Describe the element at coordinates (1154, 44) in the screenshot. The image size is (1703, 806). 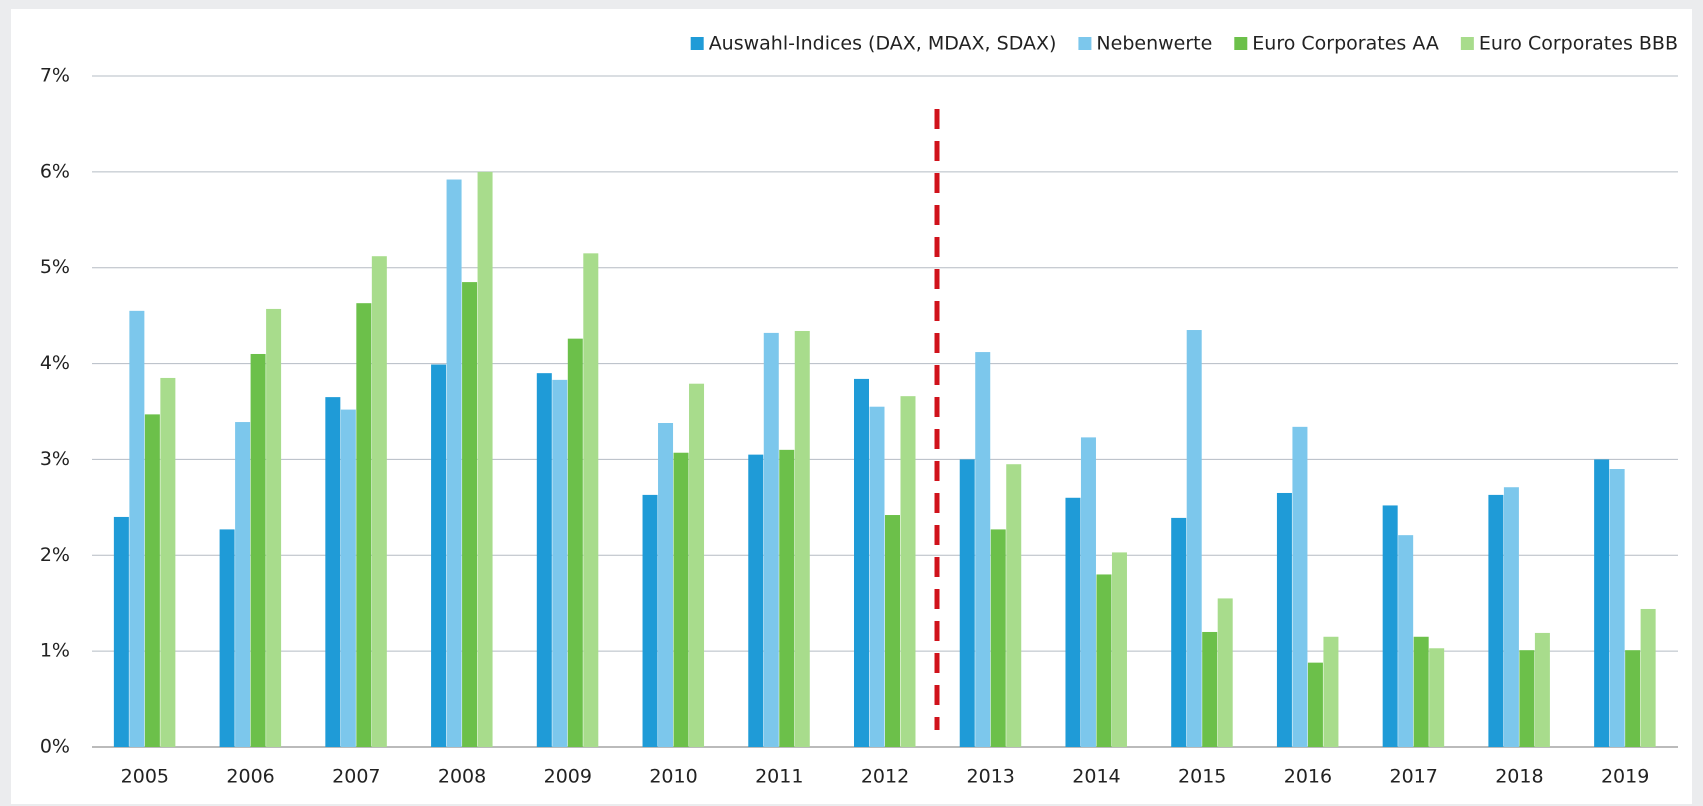
I see `legend-label: Nebenwerte` at that location.